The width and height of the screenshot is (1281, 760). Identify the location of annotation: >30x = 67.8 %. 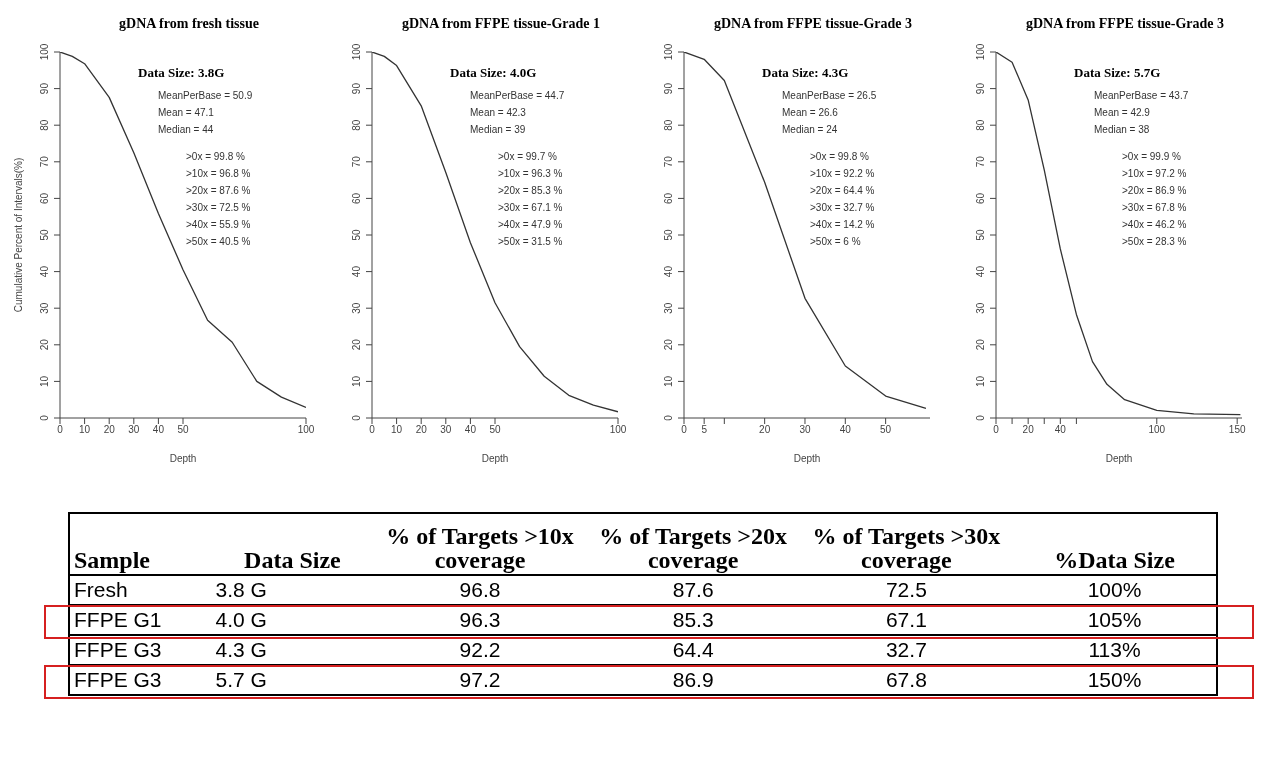
(1155, 208).